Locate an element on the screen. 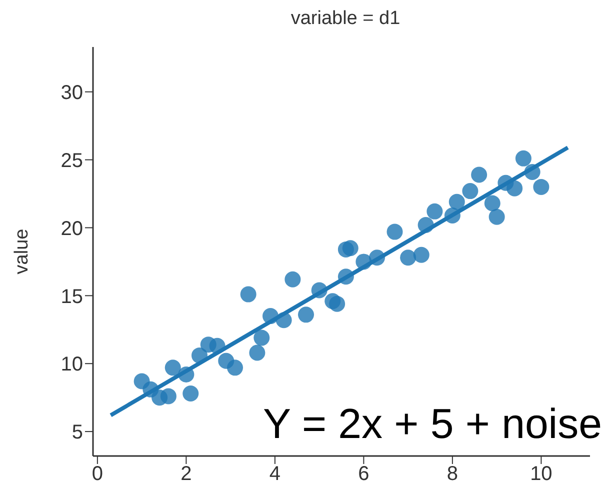  y-tick-label: 20 is located at coordinates (71, 229).